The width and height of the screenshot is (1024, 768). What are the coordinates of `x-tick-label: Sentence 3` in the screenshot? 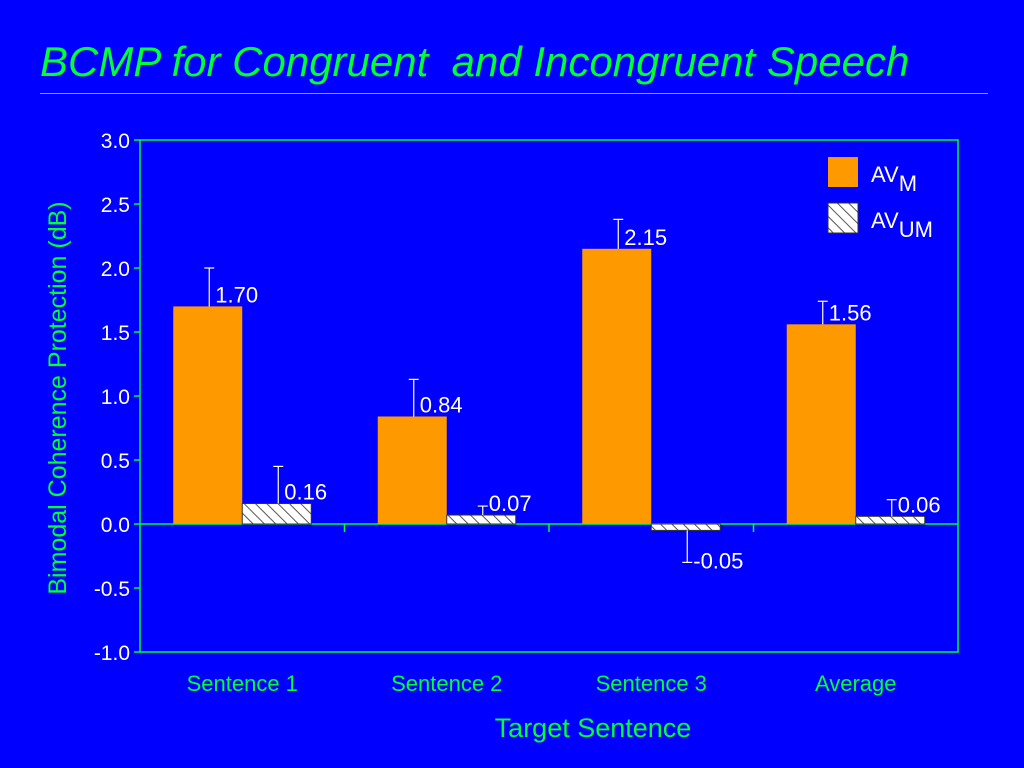 It's located at (651, 683).